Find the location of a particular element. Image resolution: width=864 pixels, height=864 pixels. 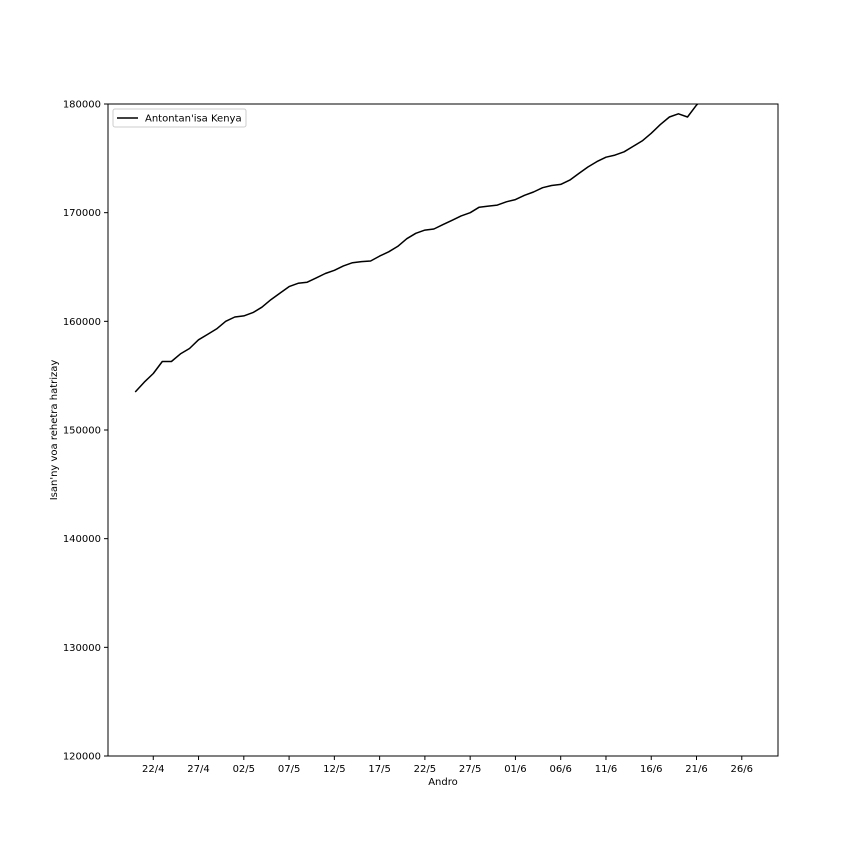

y-tick-label: 170000 is located at coordinates (82, 213).